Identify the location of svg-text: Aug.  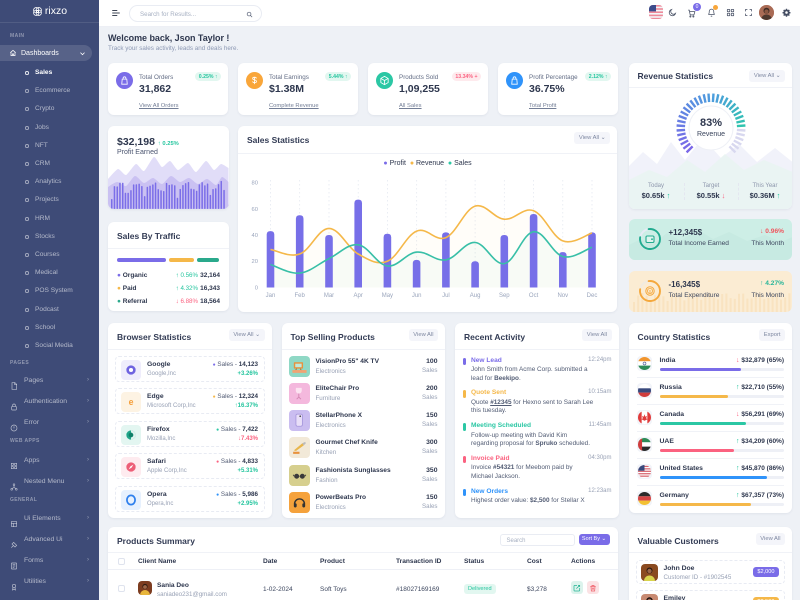
(475, 296).